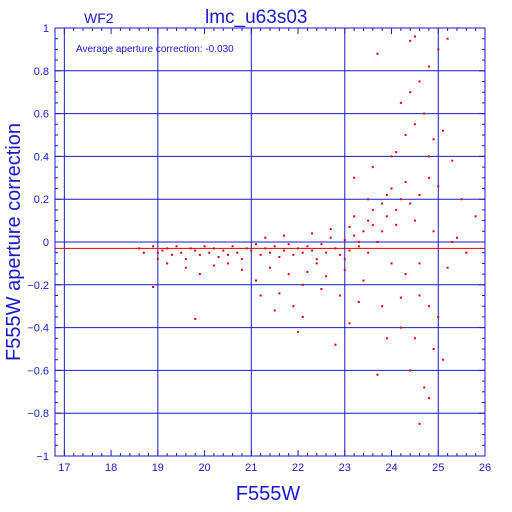 The image size is (512, 512). Describe the element at coordinates (41, 157) in the screenshot. I see `y-tick-label: 0.4` at that location.